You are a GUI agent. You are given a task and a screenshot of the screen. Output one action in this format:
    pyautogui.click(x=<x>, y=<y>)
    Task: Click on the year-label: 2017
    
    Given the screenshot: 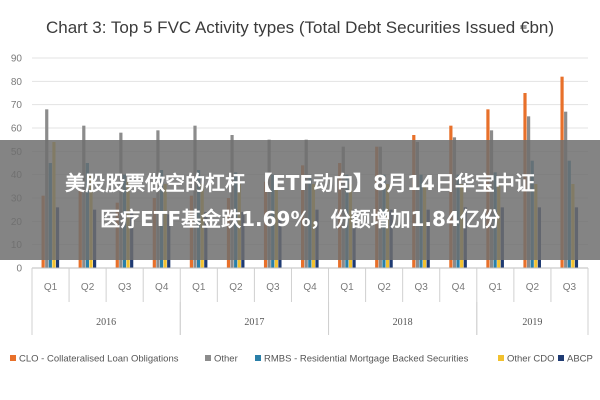 What is the action you would take?
    pyautogui.click(x=254, y=322)
    